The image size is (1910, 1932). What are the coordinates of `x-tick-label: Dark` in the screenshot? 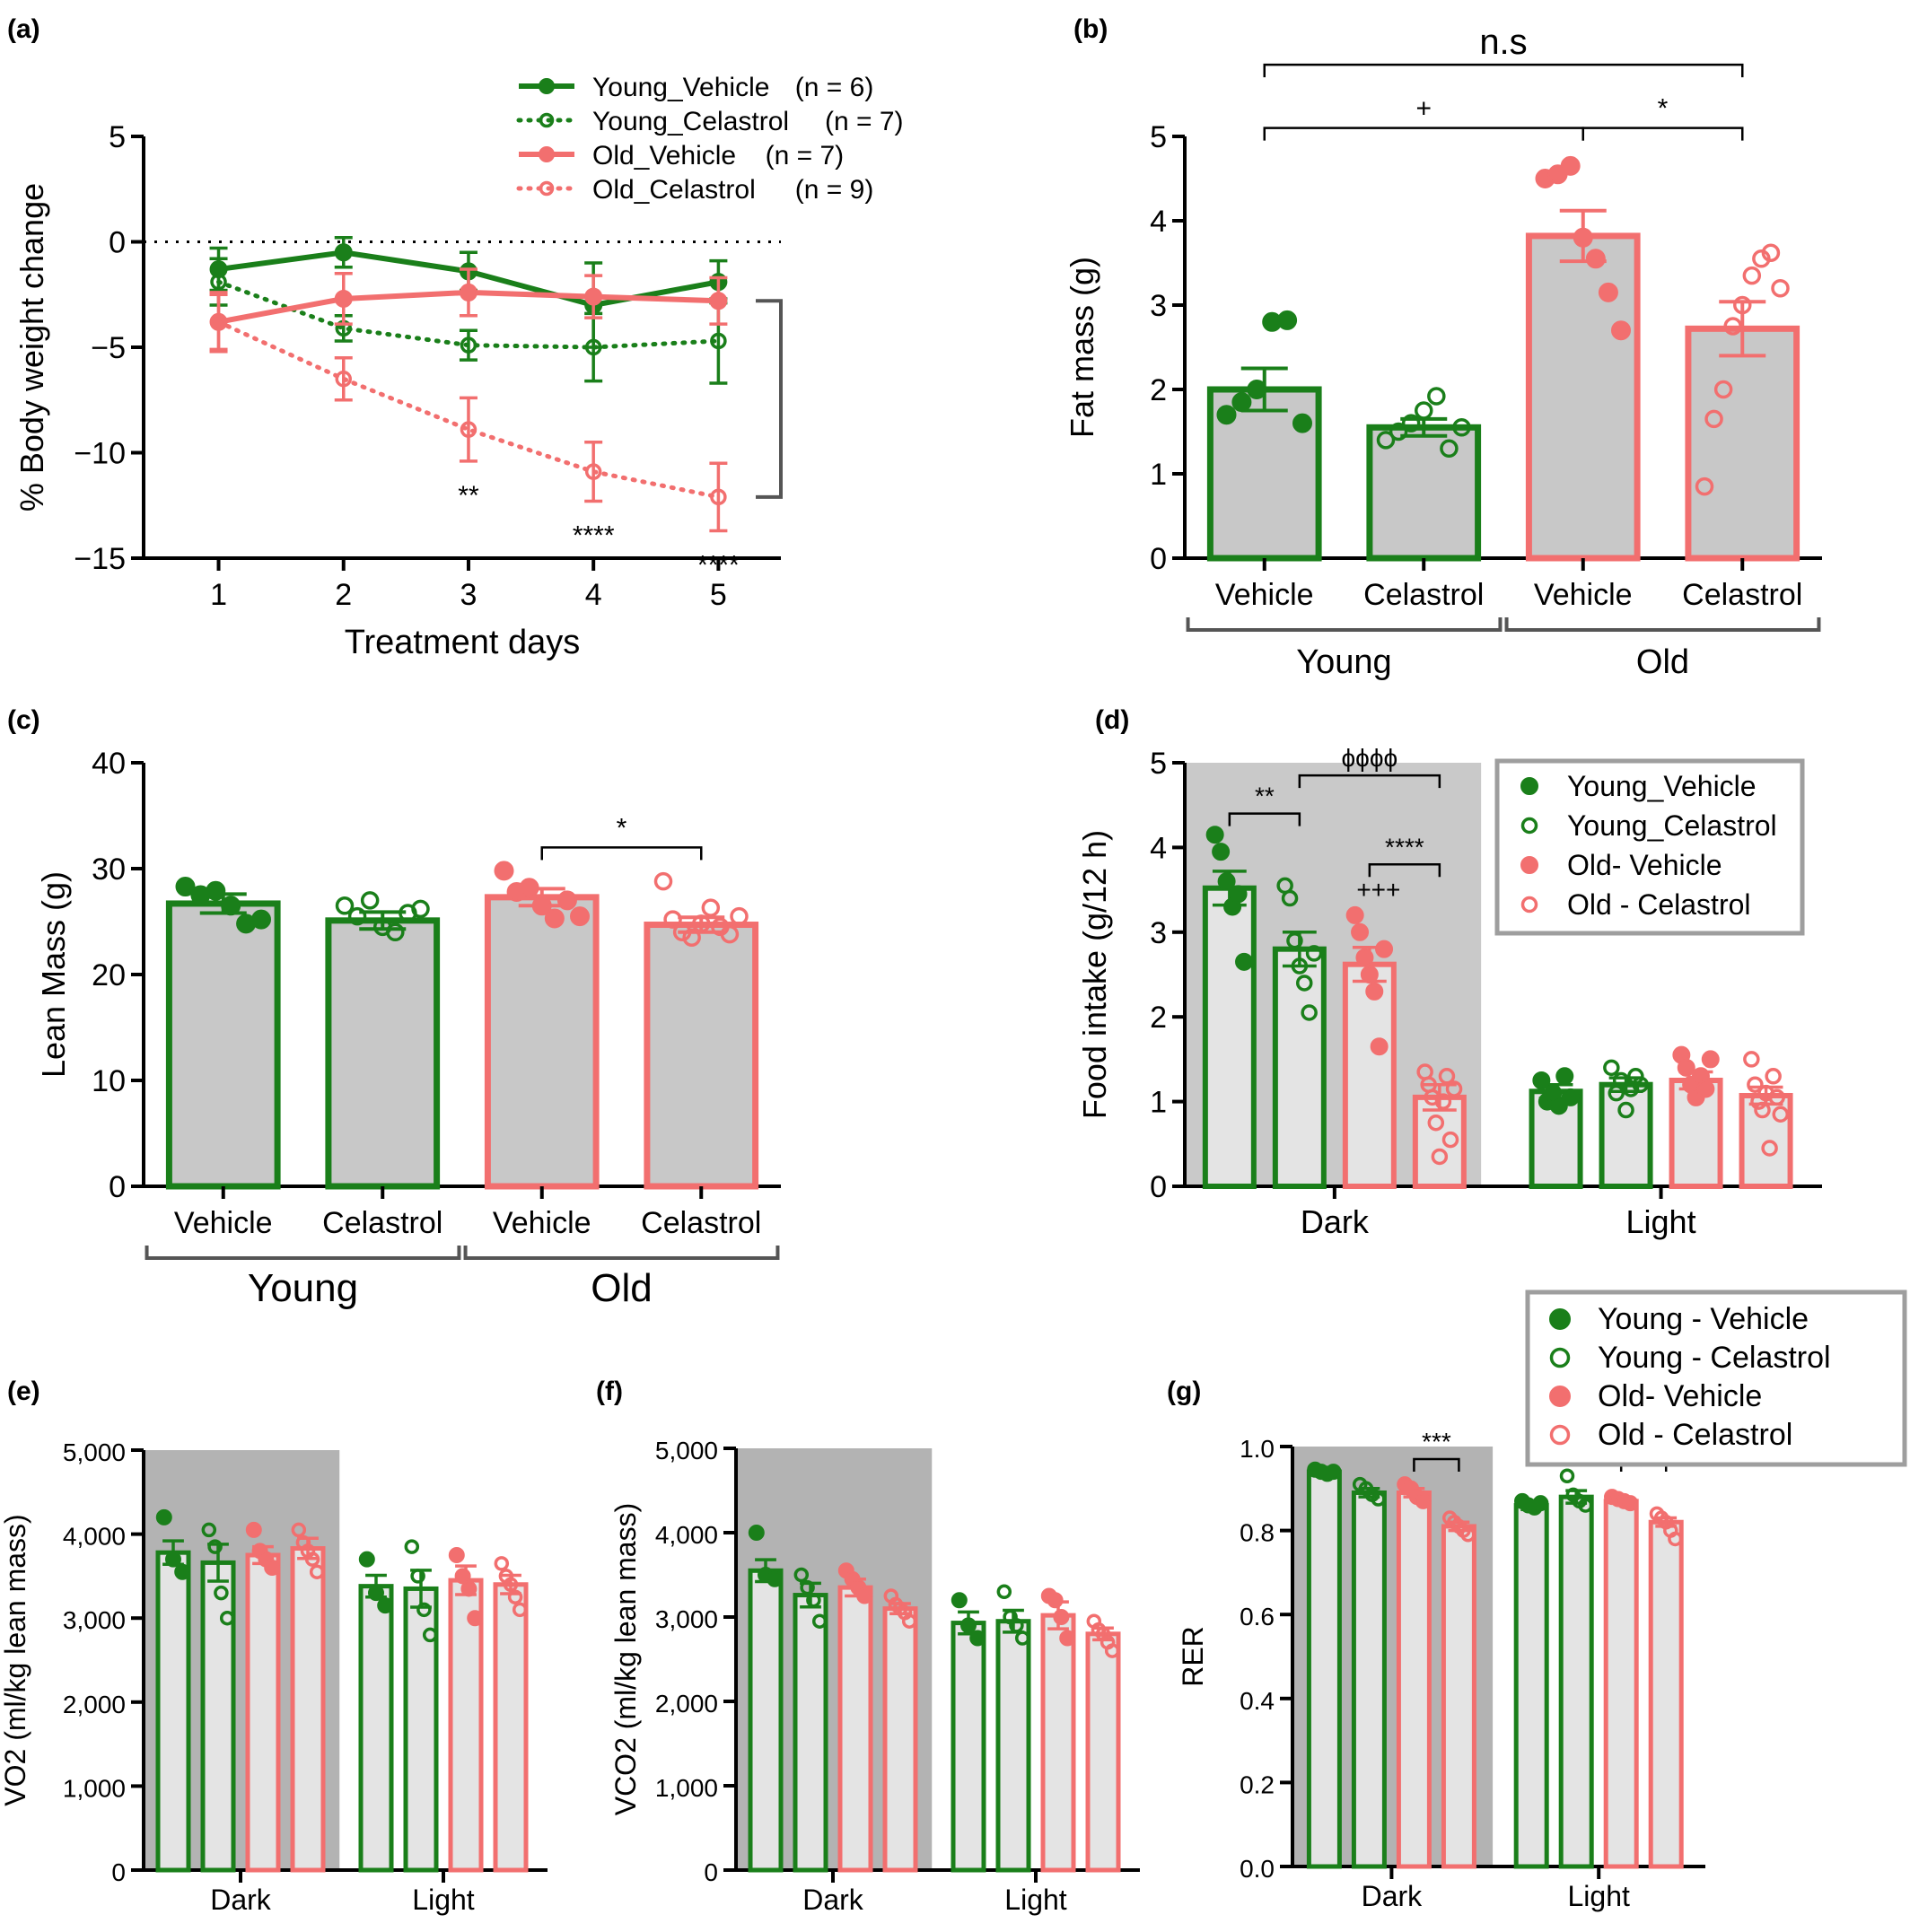 It's located at (833, 1900).